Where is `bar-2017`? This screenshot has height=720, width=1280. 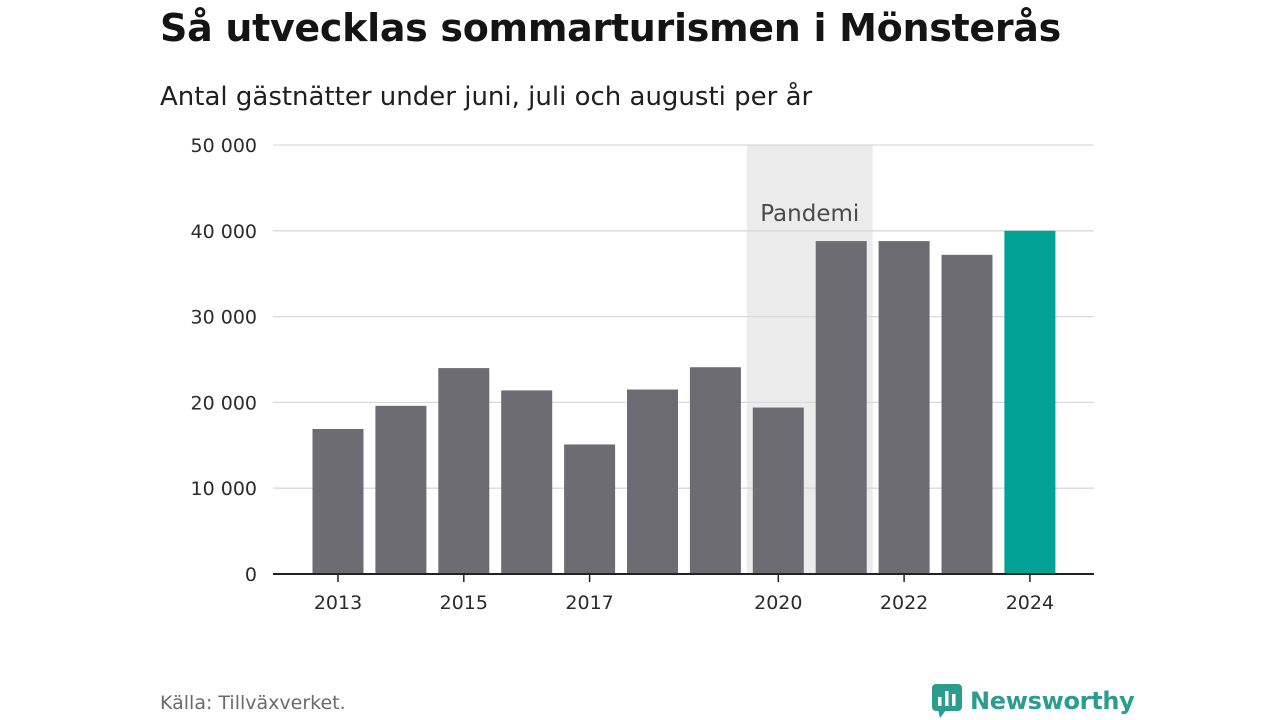
bar-2017 is located at coordinates (590, 509).